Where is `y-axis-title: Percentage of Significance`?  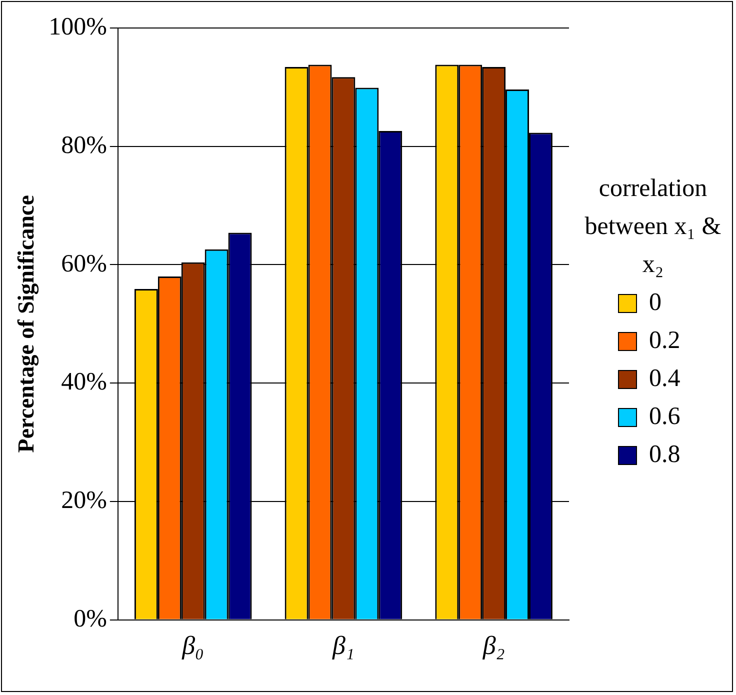 y-axis-title: Percentage of Significance is located at coordinates (27, 324).